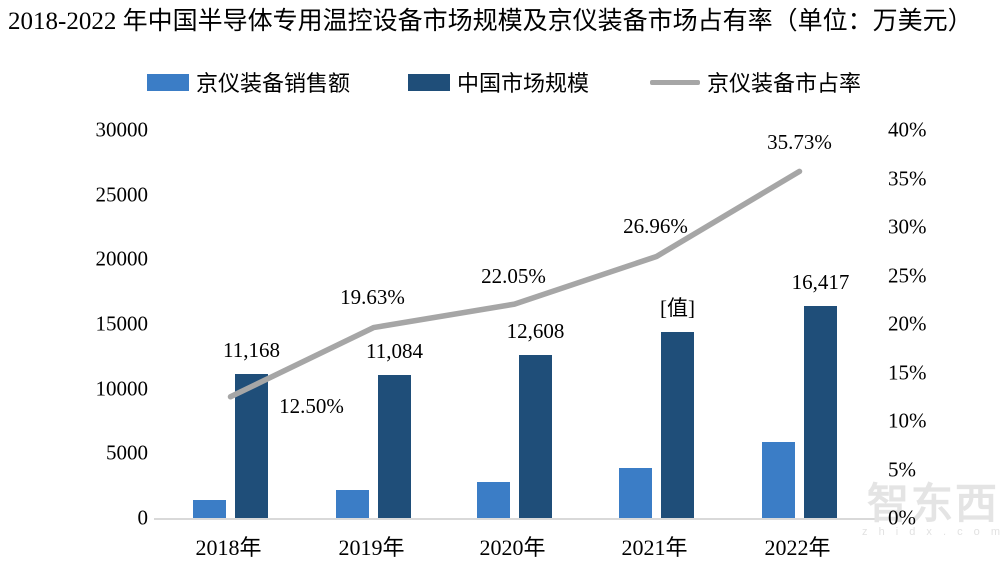  I want to click on legend-label-market: 中国市场规模, so click(523, 83).